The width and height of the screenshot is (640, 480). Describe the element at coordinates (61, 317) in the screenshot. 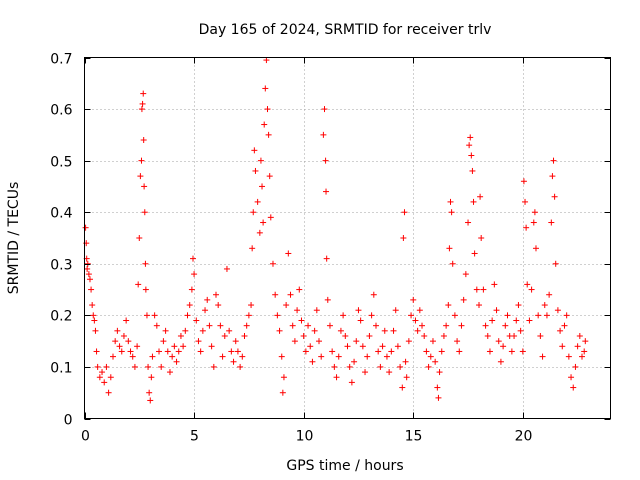

I see `y-tick-label: 0.2` at that location.